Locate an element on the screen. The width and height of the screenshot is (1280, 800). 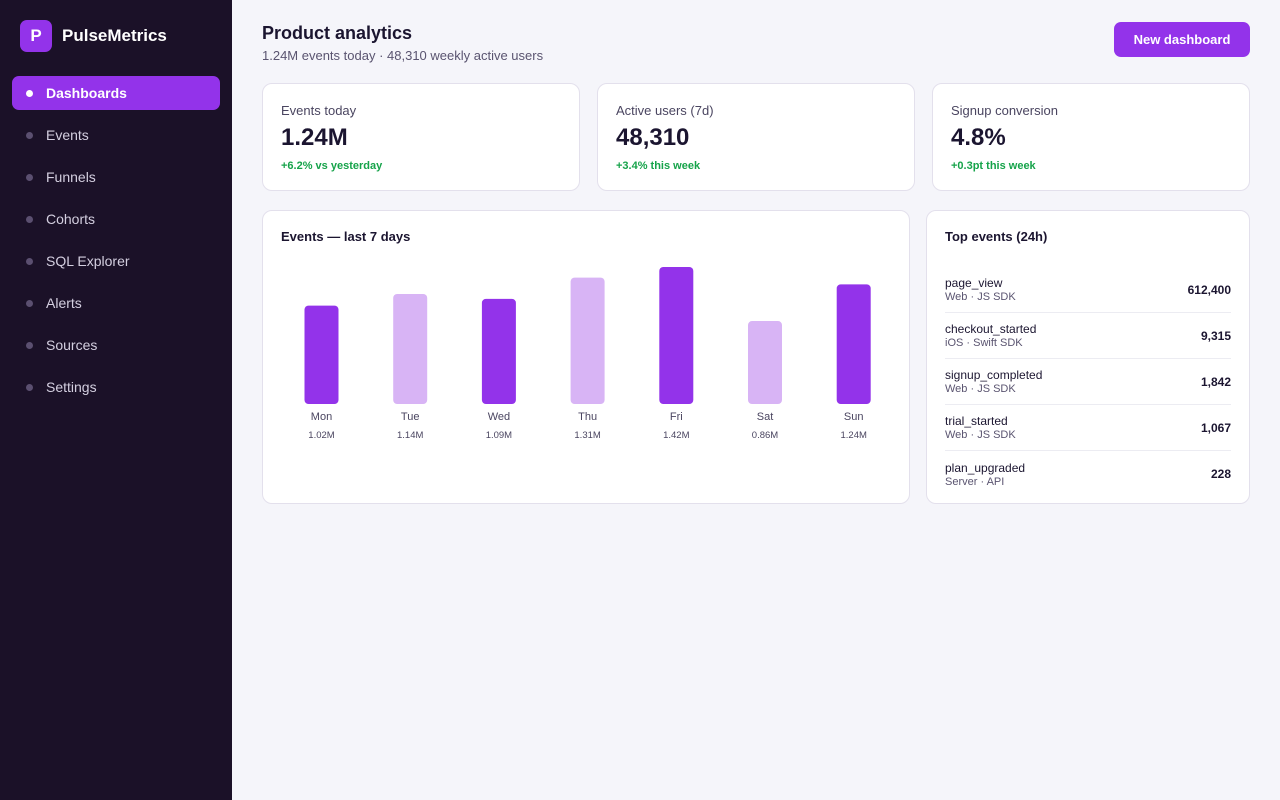
page-title: Product analytics is located at coordinates (337, 33).